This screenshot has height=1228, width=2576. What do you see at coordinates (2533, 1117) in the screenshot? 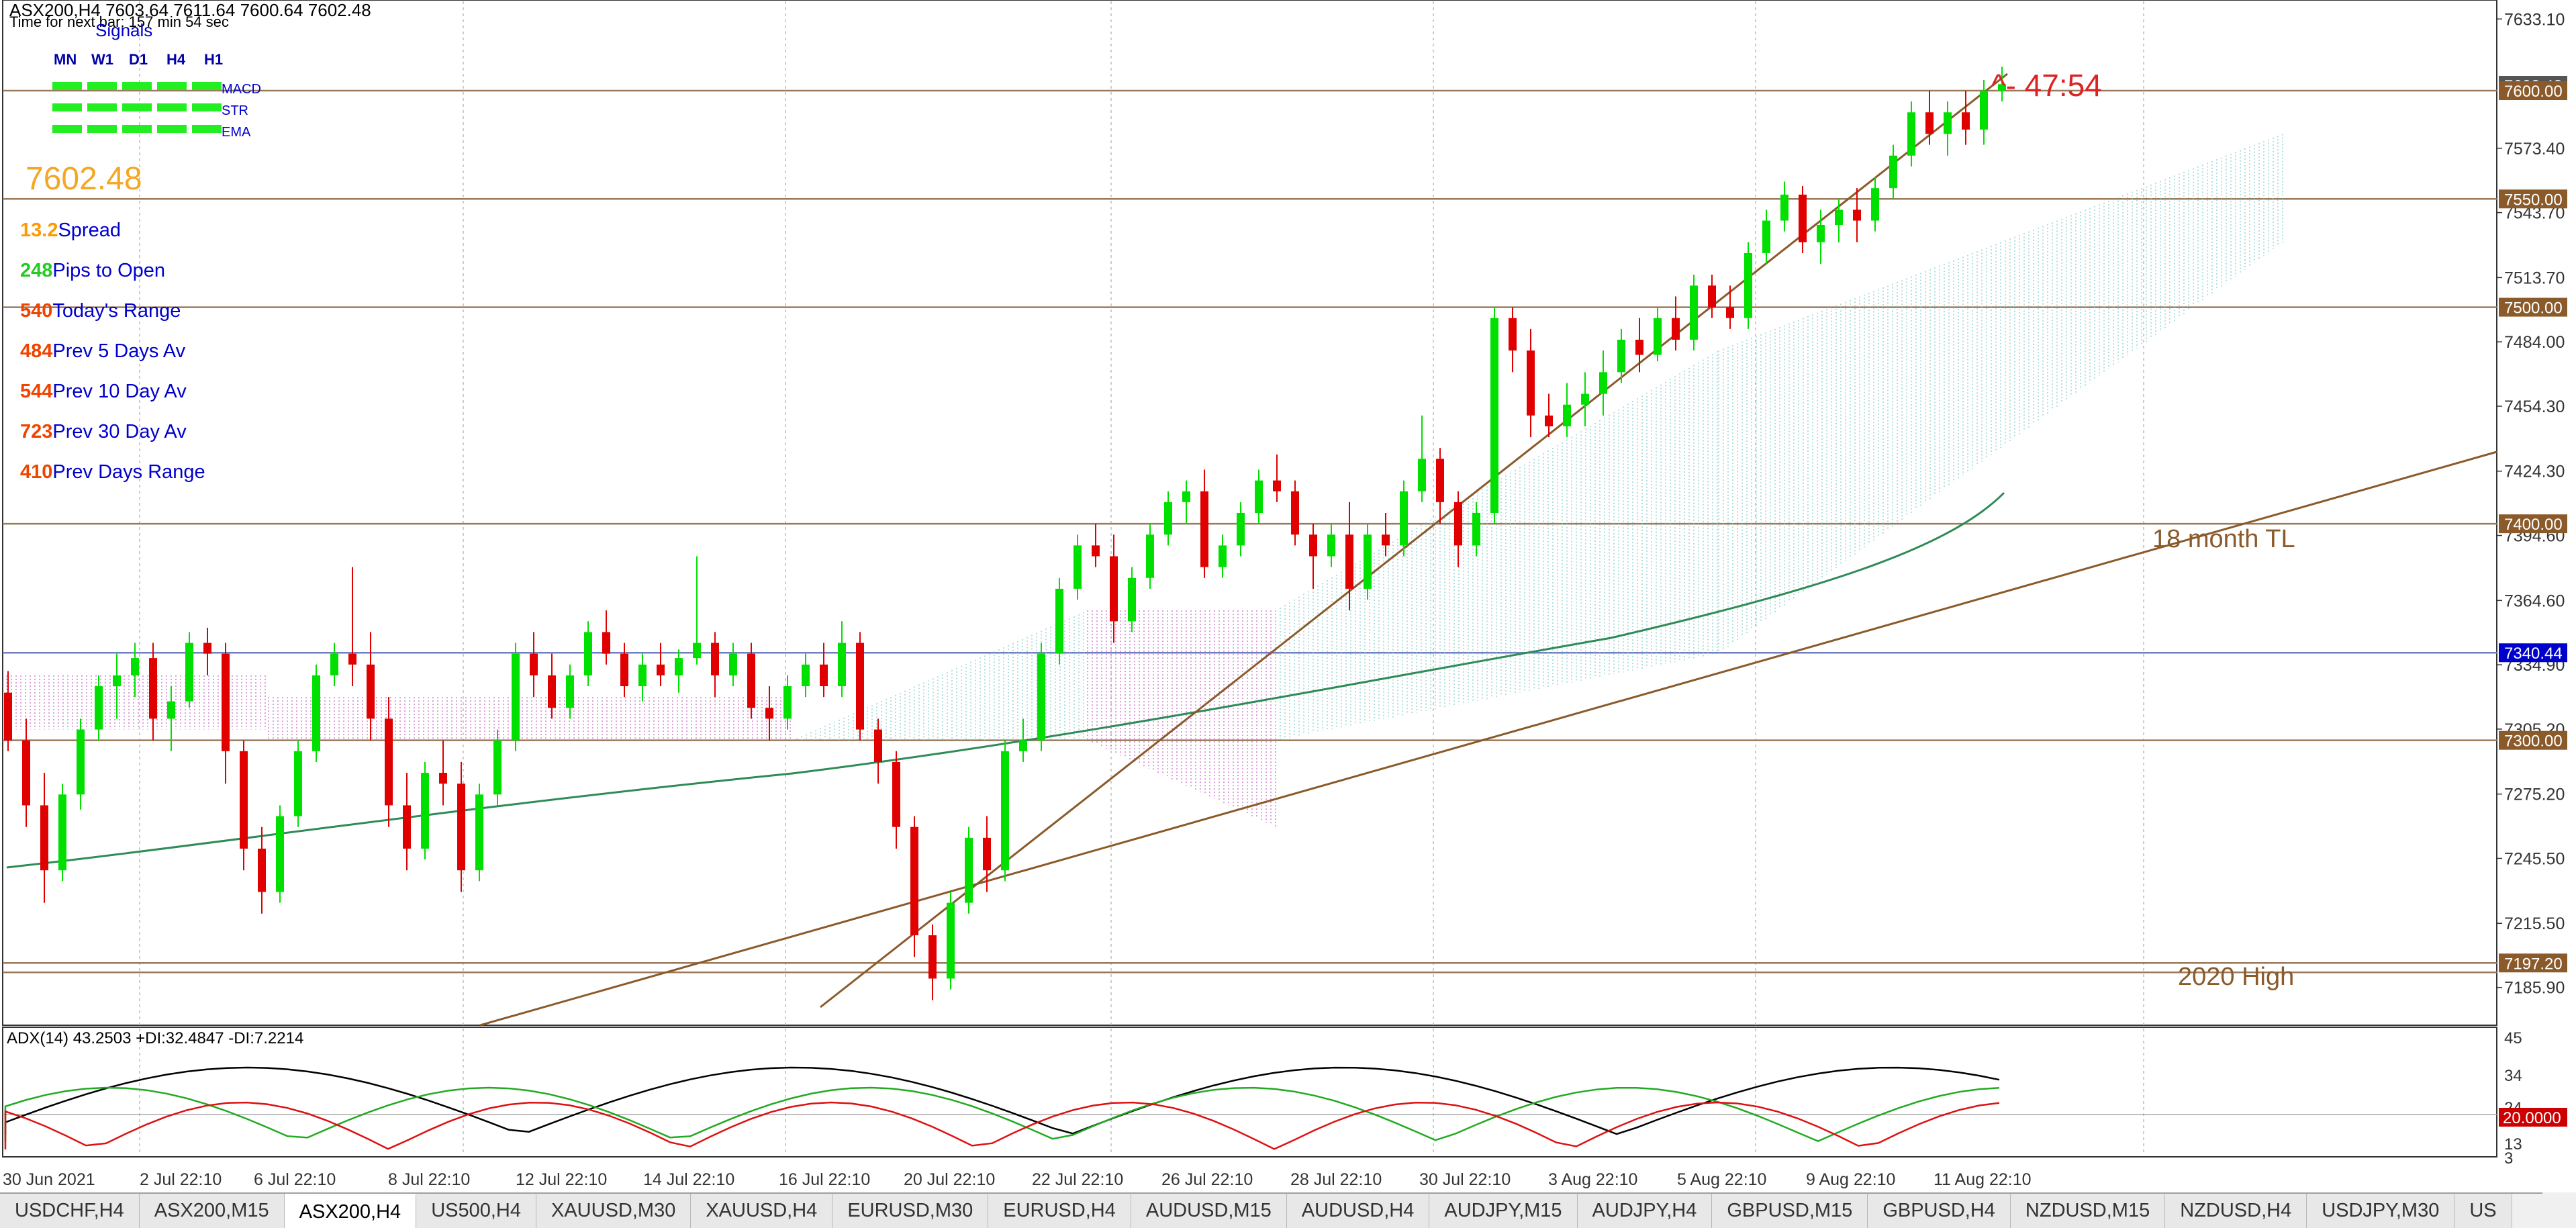
I see `adx-level-tag` at bounding box center [2533, 1117].